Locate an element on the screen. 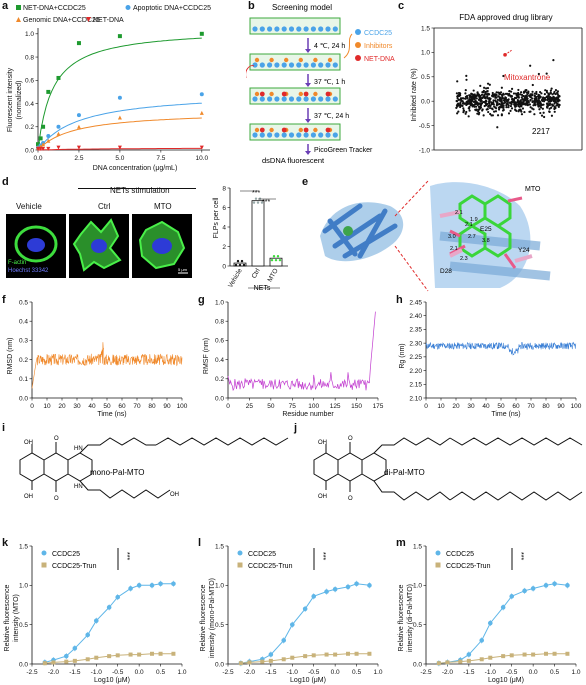  k-xtick-label: 0.5 is located at coordinates (160, 672).